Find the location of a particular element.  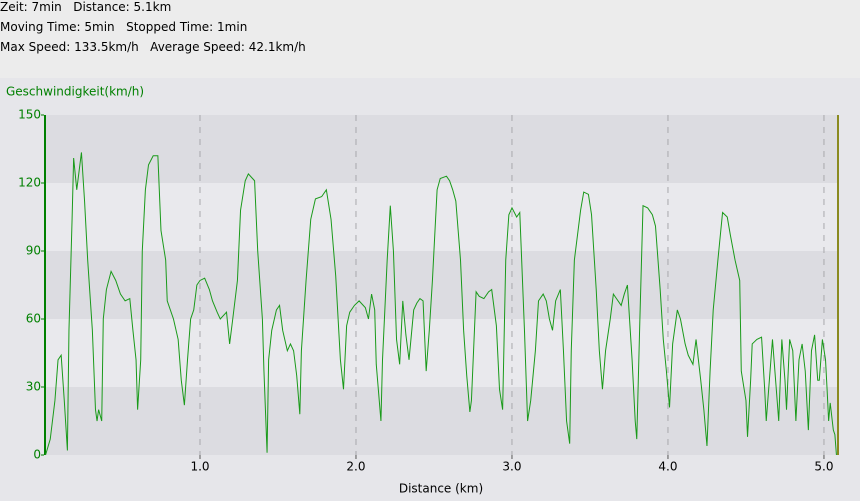

x-axis-title: Distance (km) is located at coordinates (441, 489).